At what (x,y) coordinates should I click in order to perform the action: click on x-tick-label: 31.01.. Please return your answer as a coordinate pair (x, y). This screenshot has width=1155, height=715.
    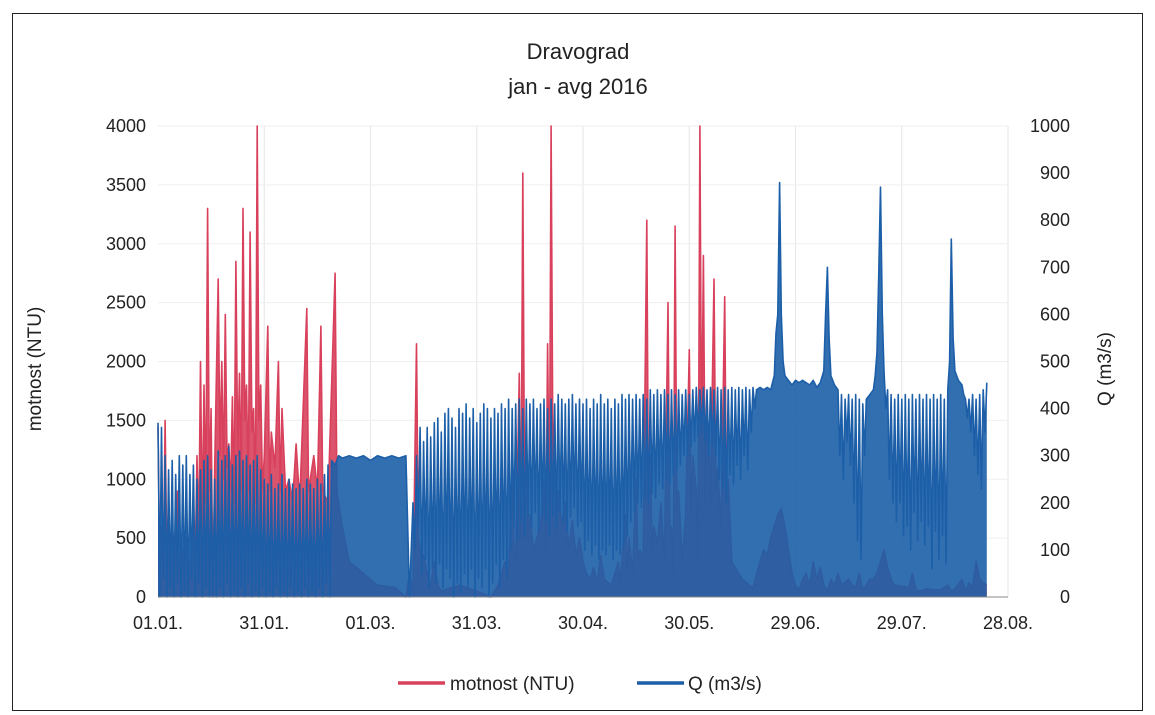
    Looking at the image, I should click on (264, 623).